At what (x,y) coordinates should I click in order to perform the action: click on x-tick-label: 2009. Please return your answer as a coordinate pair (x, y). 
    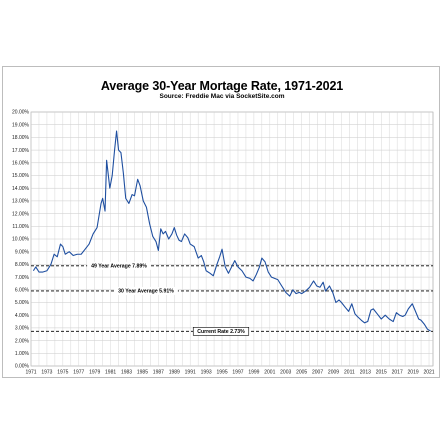
    Looking at the image, I should click on (333, 373).